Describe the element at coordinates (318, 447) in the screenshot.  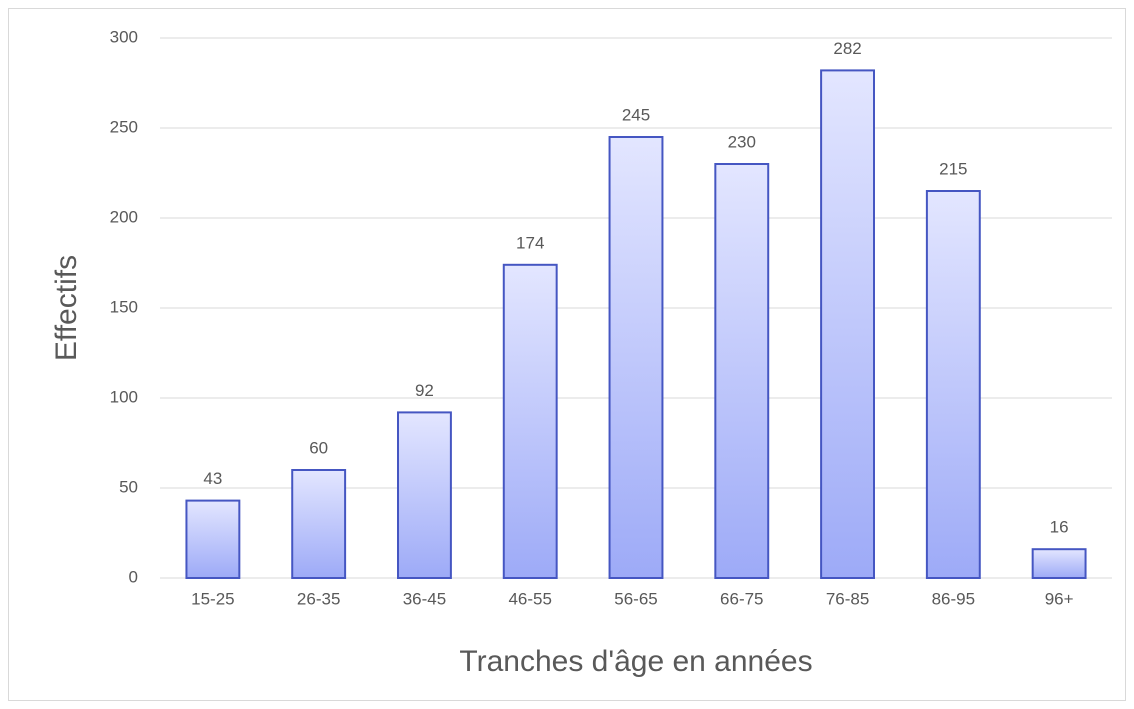
I see `data-label: 60` at that location.